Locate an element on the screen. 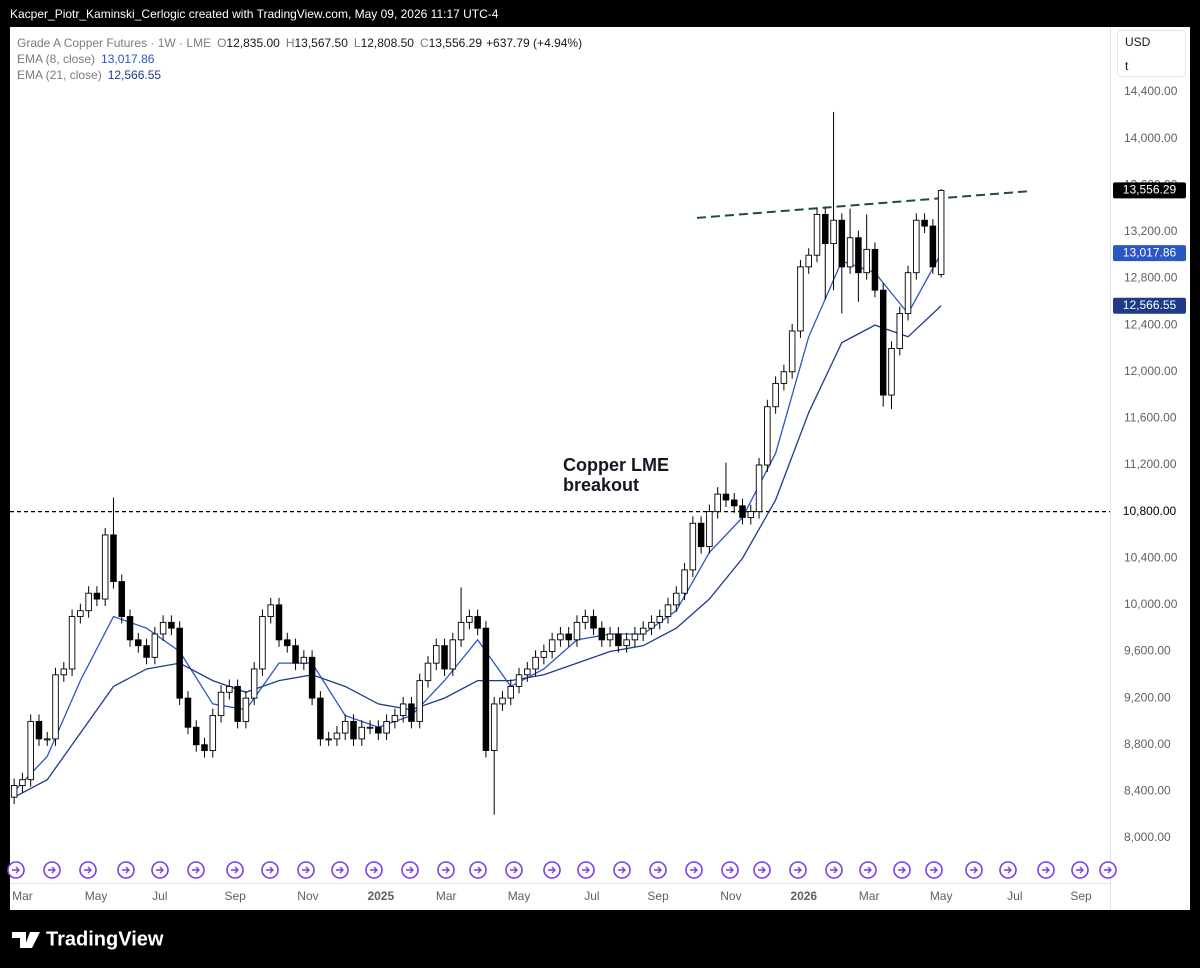 This screenshot has width=1200, height=968. y-tick-label: 11,200.00 is located at coordinates (1150, 464).